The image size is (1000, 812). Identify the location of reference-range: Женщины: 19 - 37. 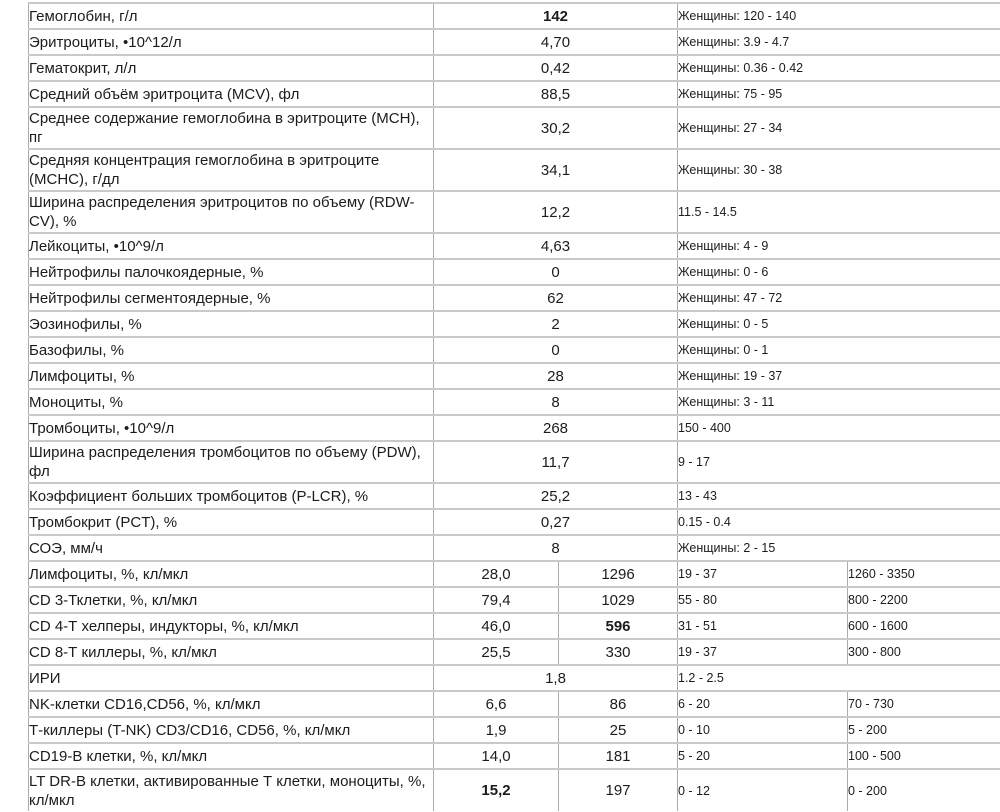
(838, 375).